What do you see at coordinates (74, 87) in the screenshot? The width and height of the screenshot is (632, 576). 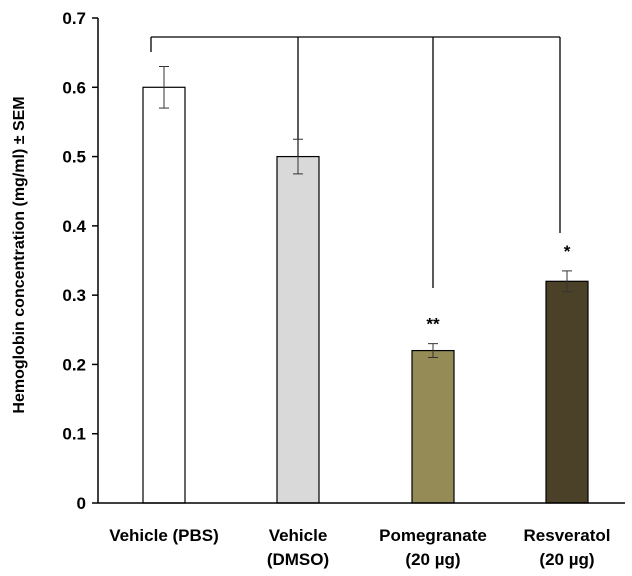 I see `y-tick-label: 0.6` at bounding box center [74, 87].